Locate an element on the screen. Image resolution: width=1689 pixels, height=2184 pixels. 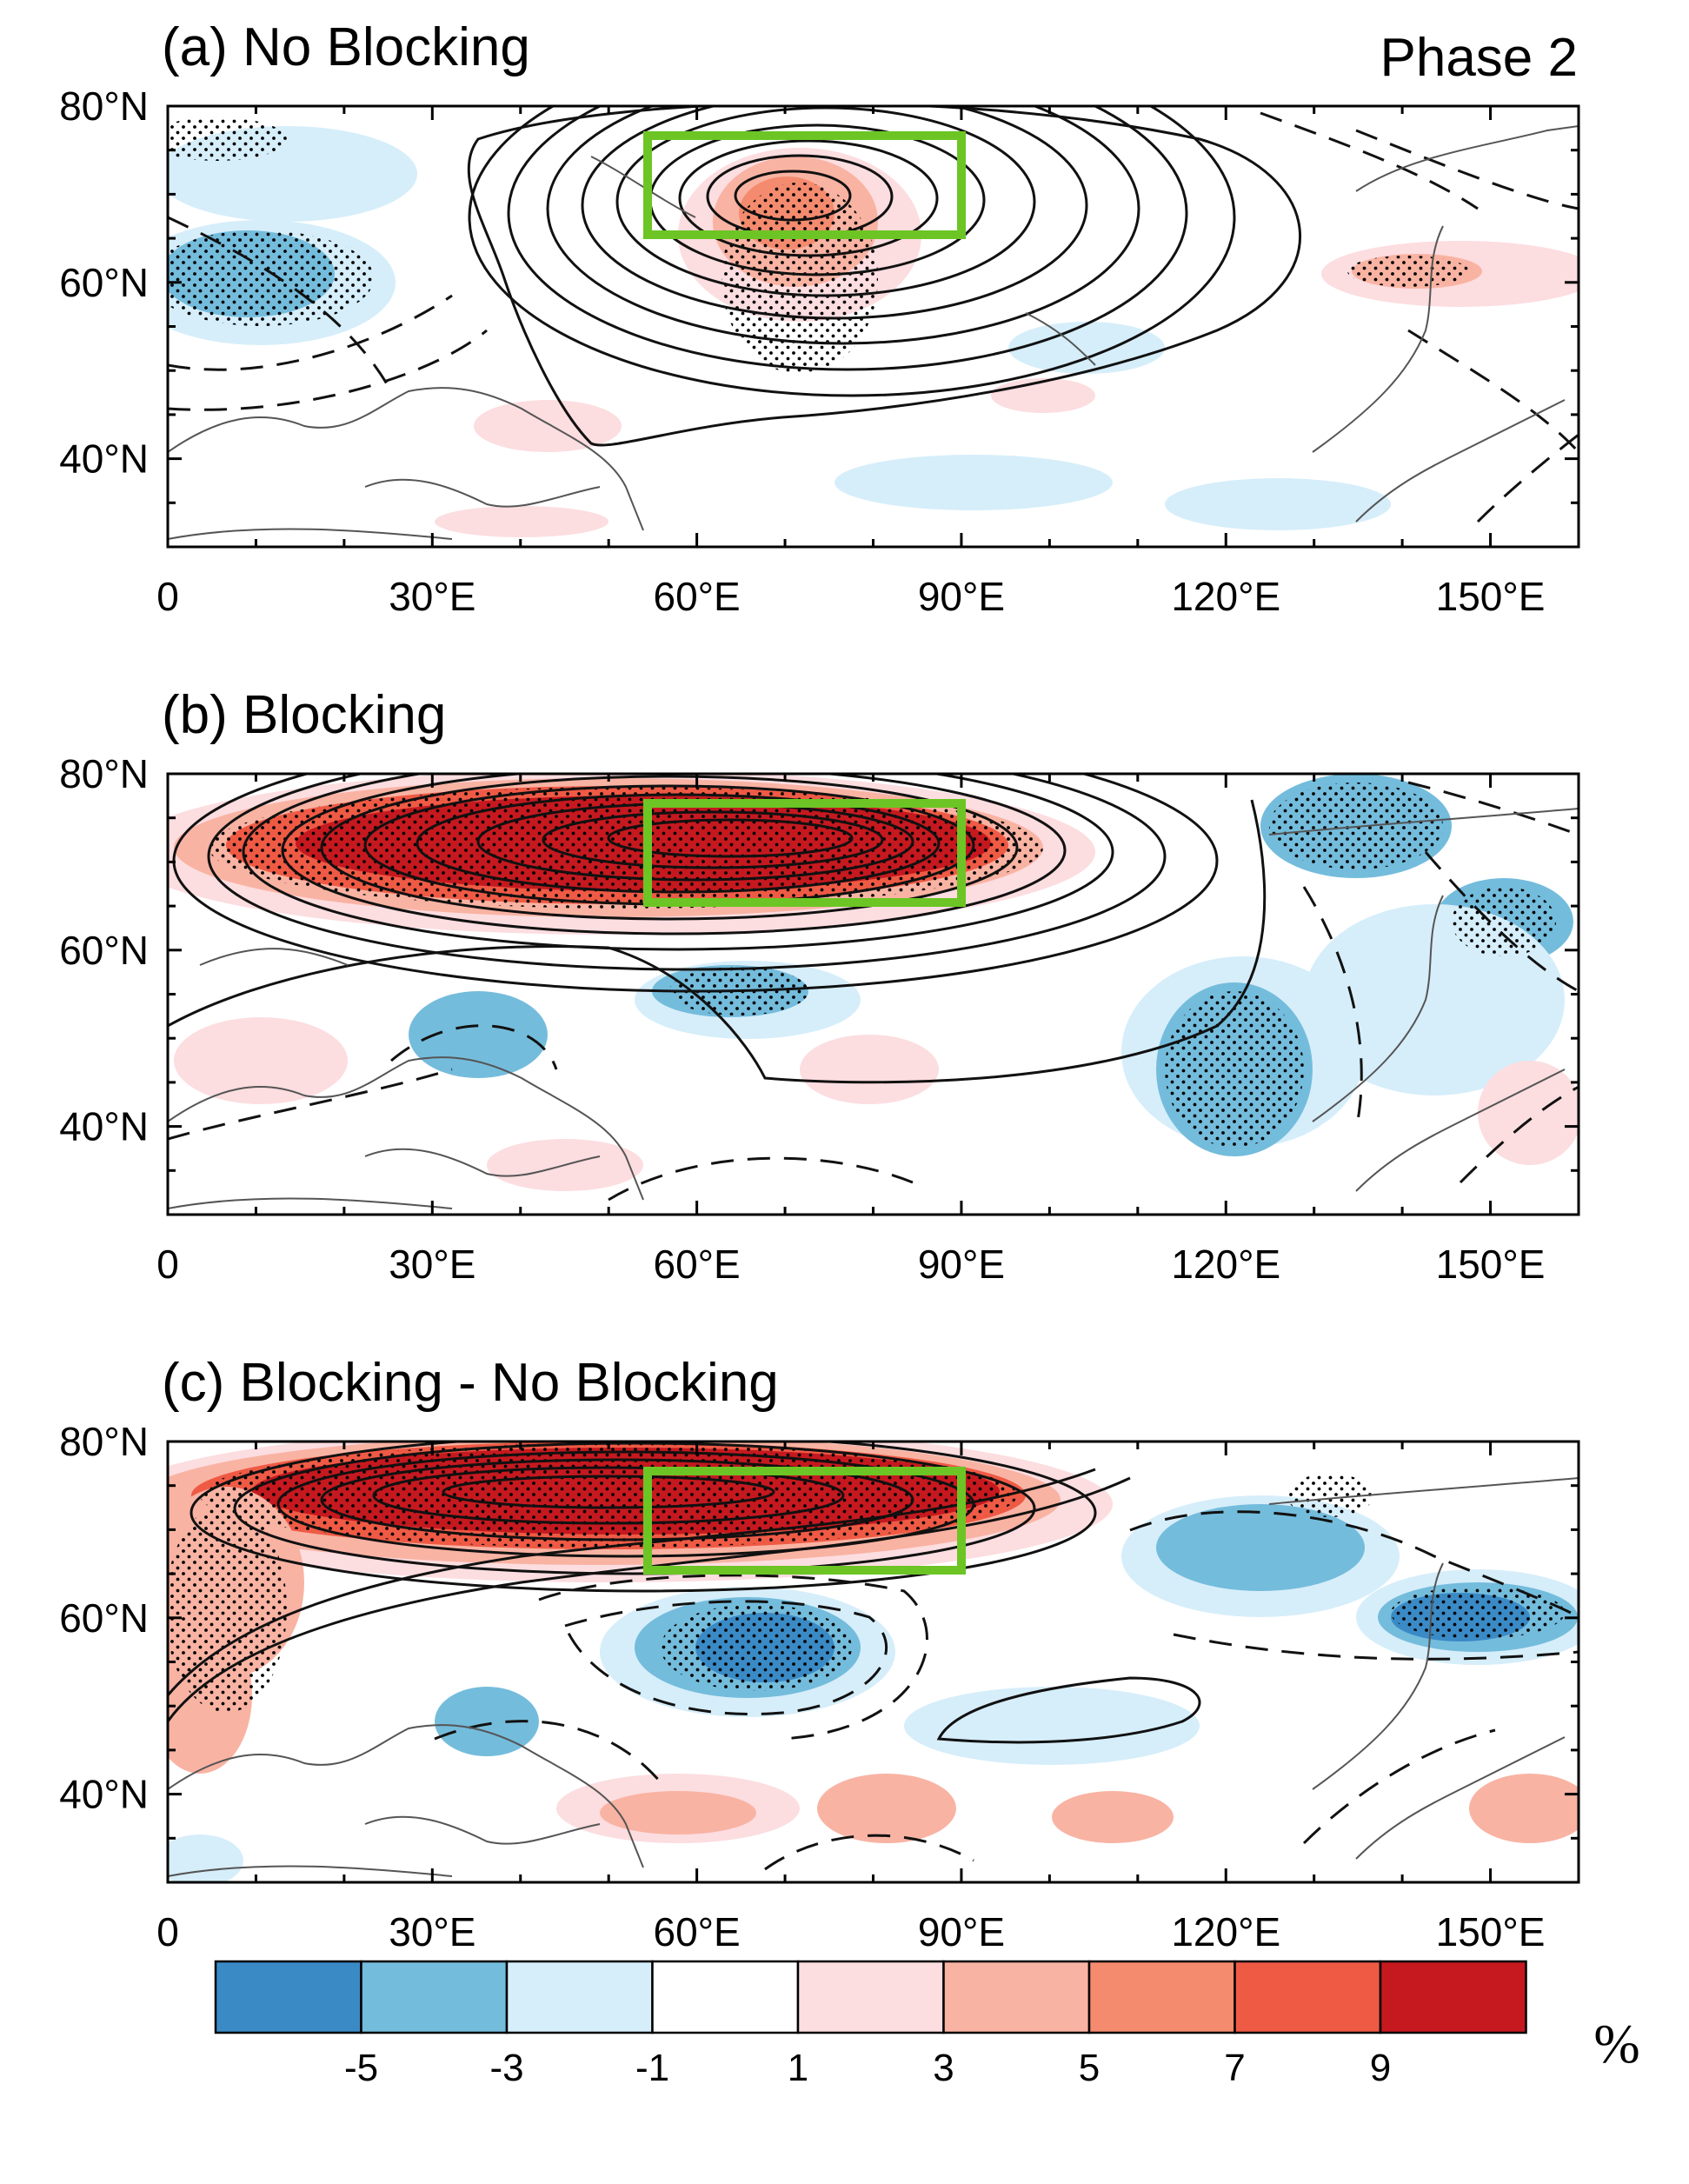
colorbar: -5 -3 -1 1 3 5 7 9 % is located at coordinates (927, 2024).